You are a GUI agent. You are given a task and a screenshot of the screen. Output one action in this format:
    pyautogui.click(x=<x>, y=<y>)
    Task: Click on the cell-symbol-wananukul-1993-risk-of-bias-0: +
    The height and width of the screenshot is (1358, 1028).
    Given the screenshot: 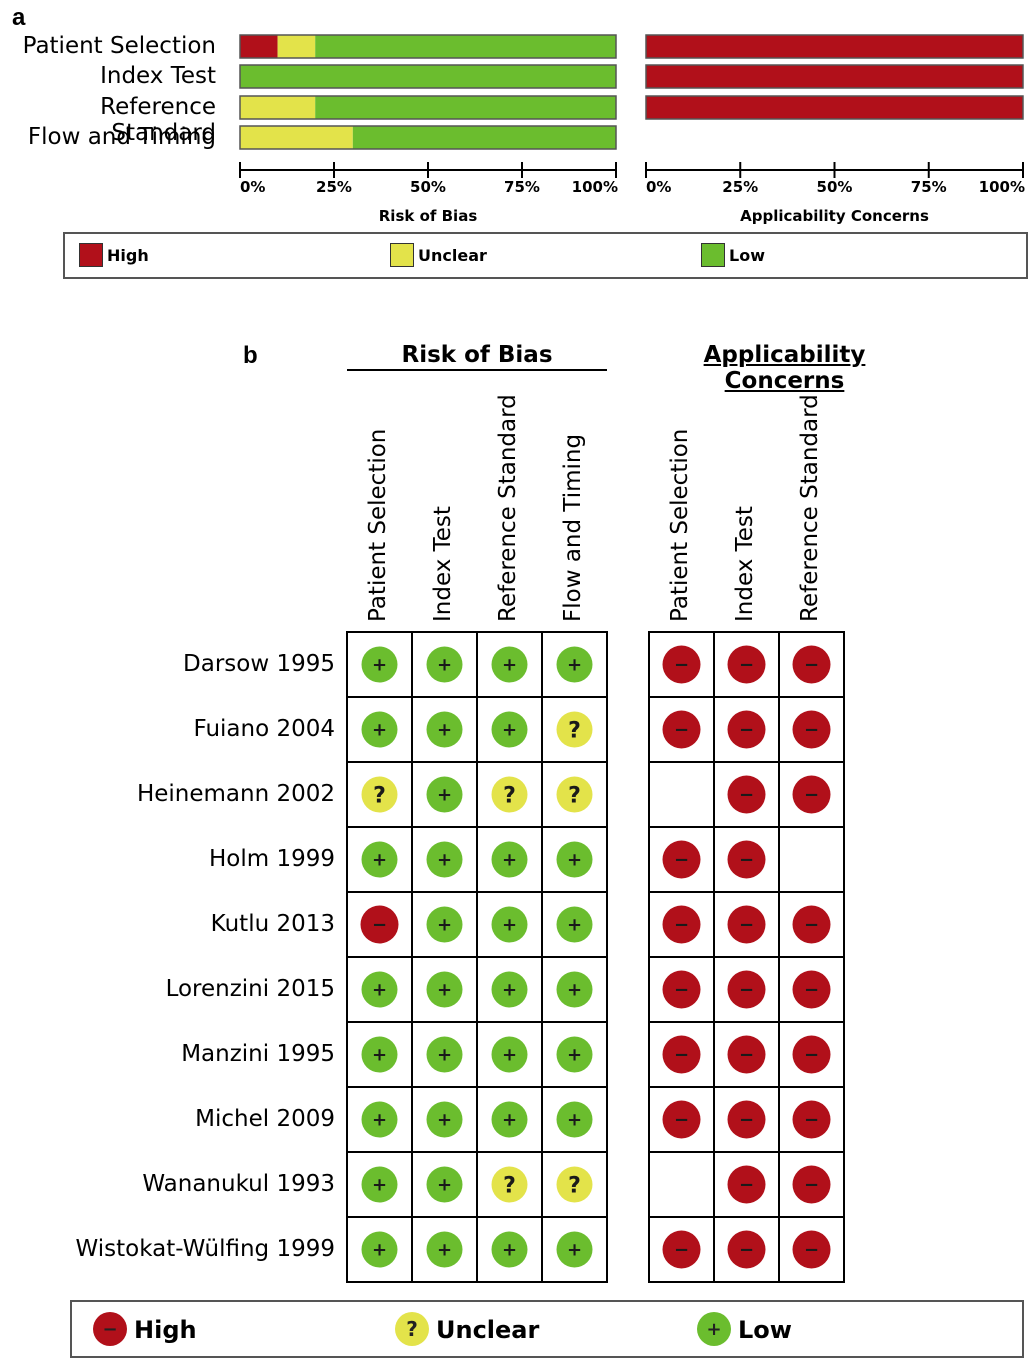 What is the action you would take?
    pyautogui.click(x=379, y=1185)
    